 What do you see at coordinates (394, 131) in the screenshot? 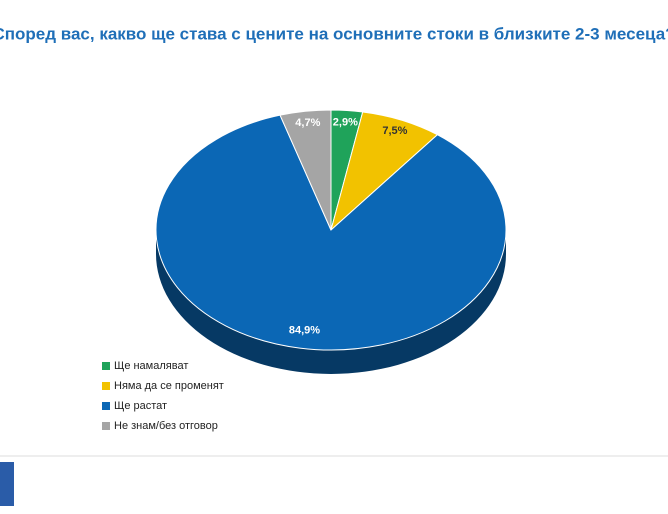
I see `data-label: 7,5%` at bounding box center [394, 131].